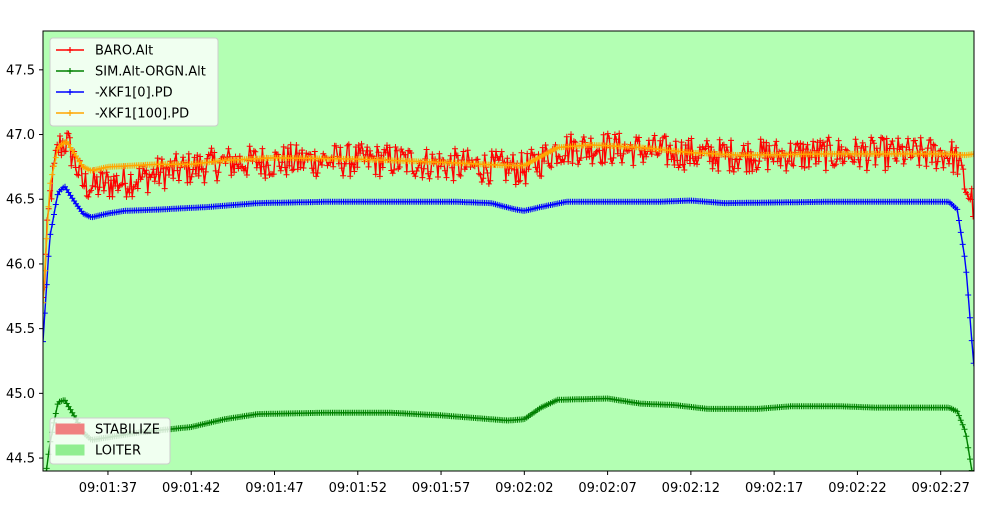 Image resolution: width=1002 pixels, height=515 pixels. Describe the element at coordinates (20, 459) in the screenshot. I see `y-tick-label: 44.5` at that location.